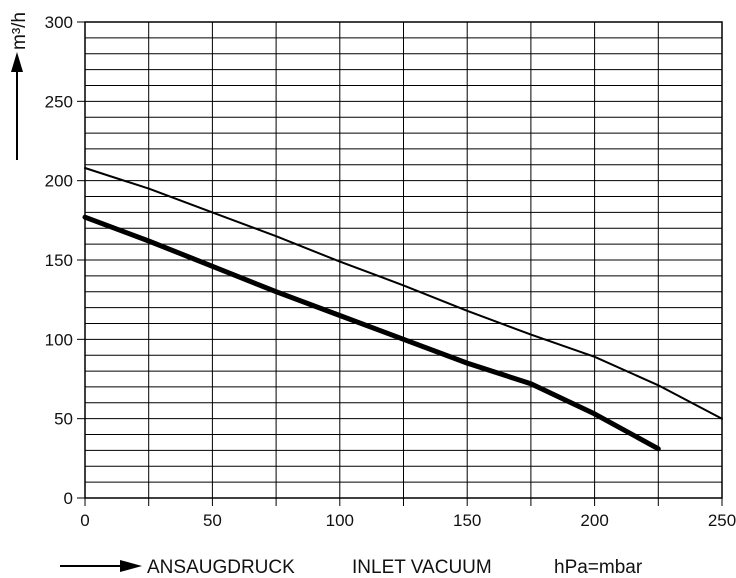 This screenshot has width=736, height=578. Describe the element at coordinates (63, 419) in the screenshot. I see `y-tick-label: 50` at that location.